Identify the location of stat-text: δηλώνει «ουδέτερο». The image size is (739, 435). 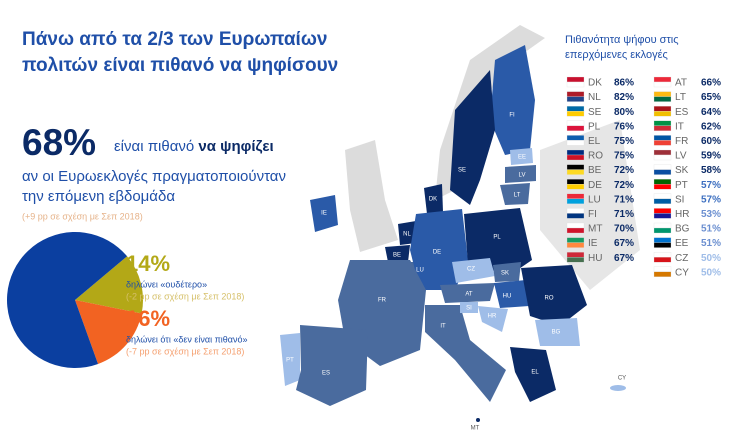
(166, 284).